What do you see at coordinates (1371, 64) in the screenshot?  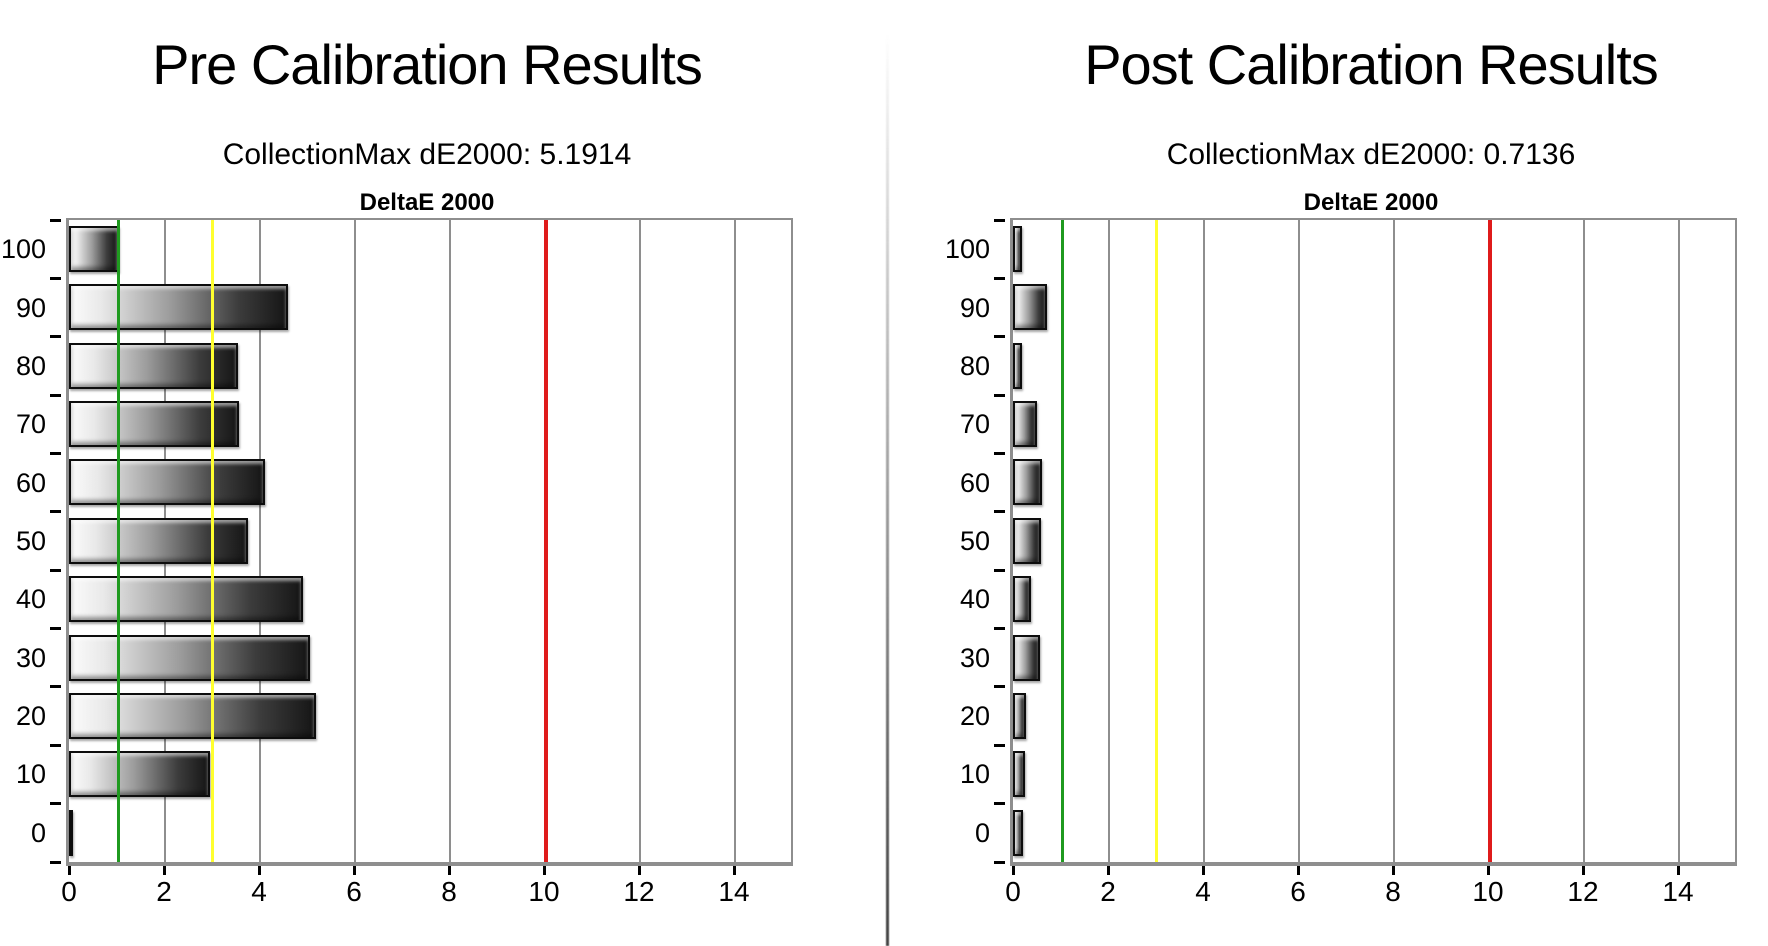 I see `page-title-post: Post Calibration Results` at bounding box center [1371, 64].